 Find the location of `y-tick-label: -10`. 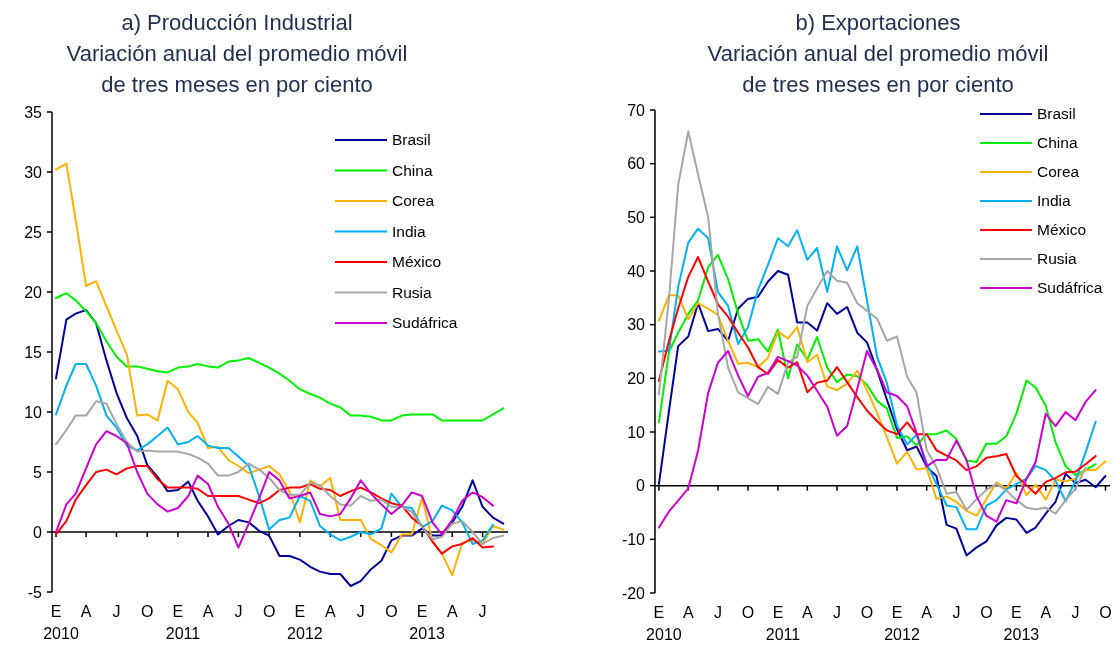

y-tick-label: -10 is located at coordinates (633, 539).